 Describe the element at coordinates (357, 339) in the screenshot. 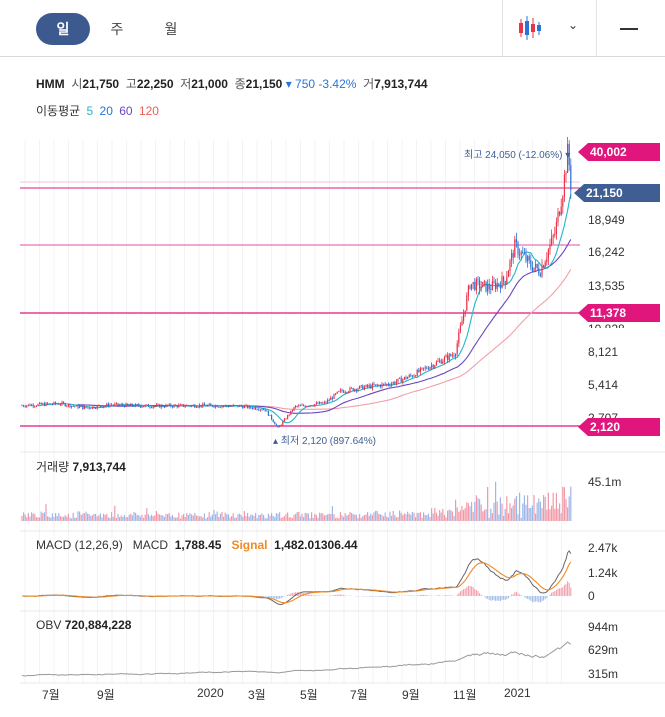

I see `ma-120-line` at that location.